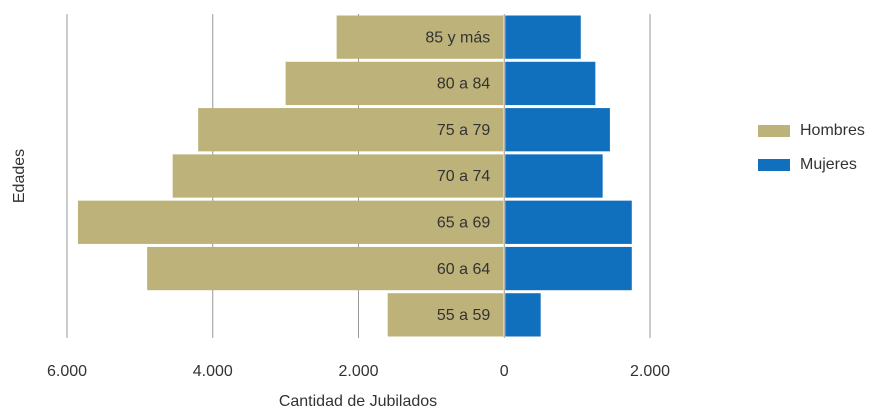 Image resolution: width=889 pixels, height=411 pixels. What do you see at coordinates (828, 164) in the screenshot?
I see `legend-label: Mujeres` at bounding box center [828, 164].